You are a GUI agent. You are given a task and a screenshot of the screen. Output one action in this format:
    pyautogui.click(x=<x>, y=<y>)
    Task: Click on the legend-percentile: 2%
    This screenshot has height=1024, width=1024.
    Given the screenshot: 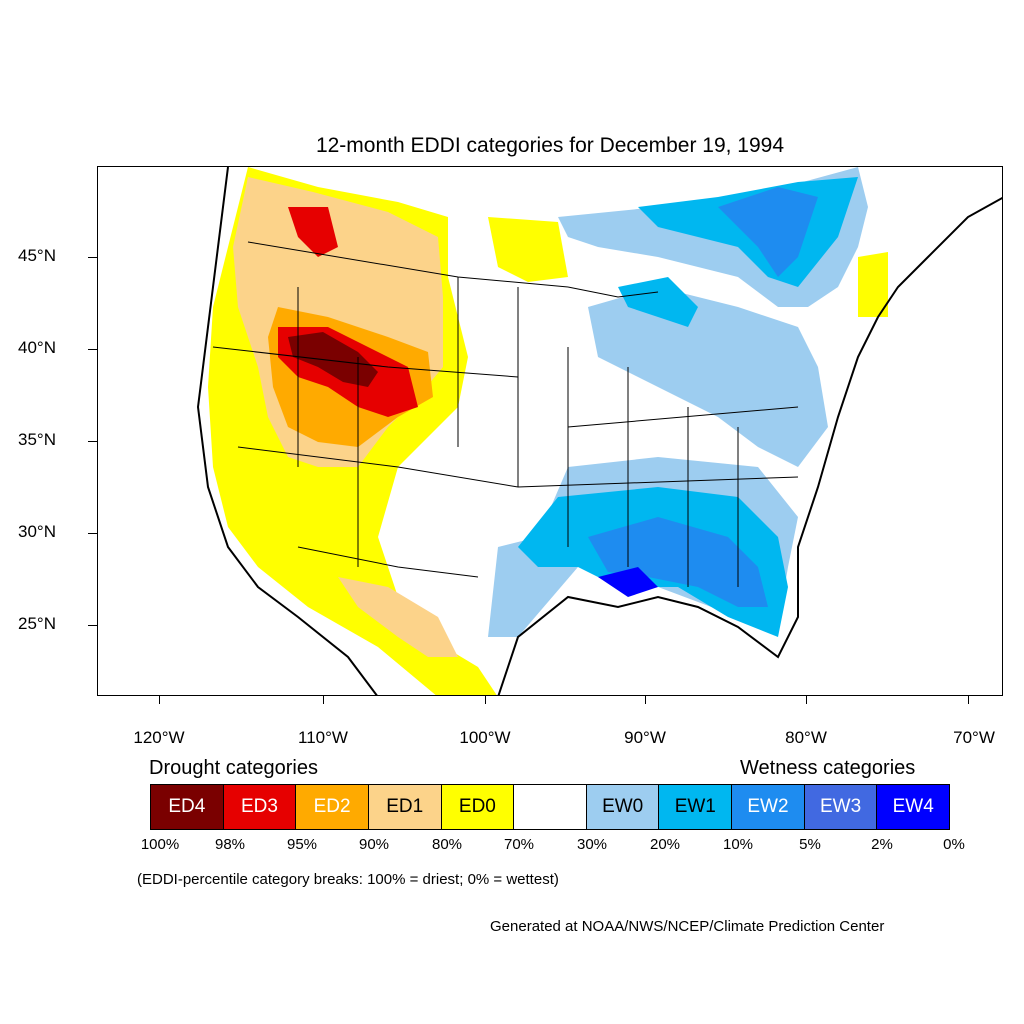 What is the action you would take?
    pyautogui.click(x=882, y=844)
    